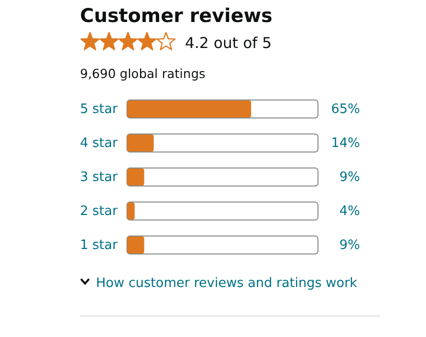 This screenshot has width=426, height=337. I want to click on chart-title: Customer reviews, so click(176, 16).